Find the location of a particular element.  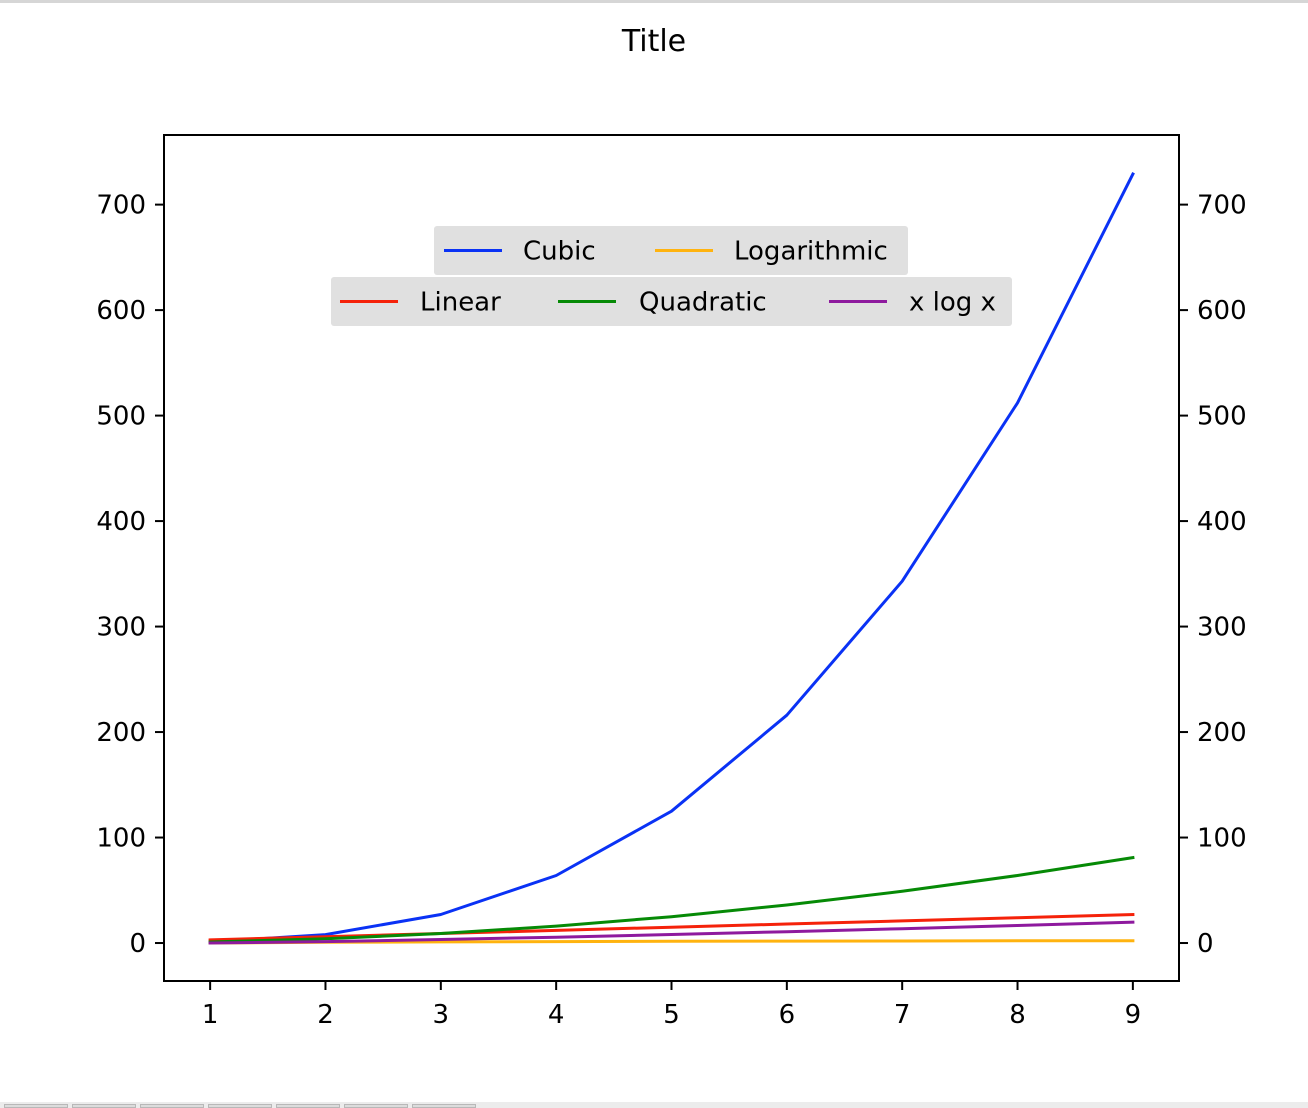

series-line-x-log-x is located at coordinates (671, 932).